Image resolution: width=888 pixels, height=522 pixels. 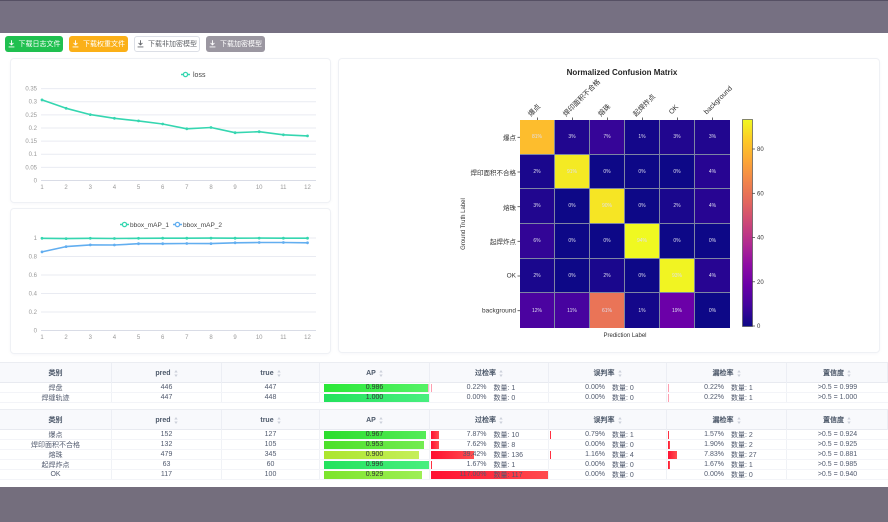 What do you see at coordinates (31, 142) in the screenshot?
I see `svg-text: 0.15` at bounding box center [31, 142].